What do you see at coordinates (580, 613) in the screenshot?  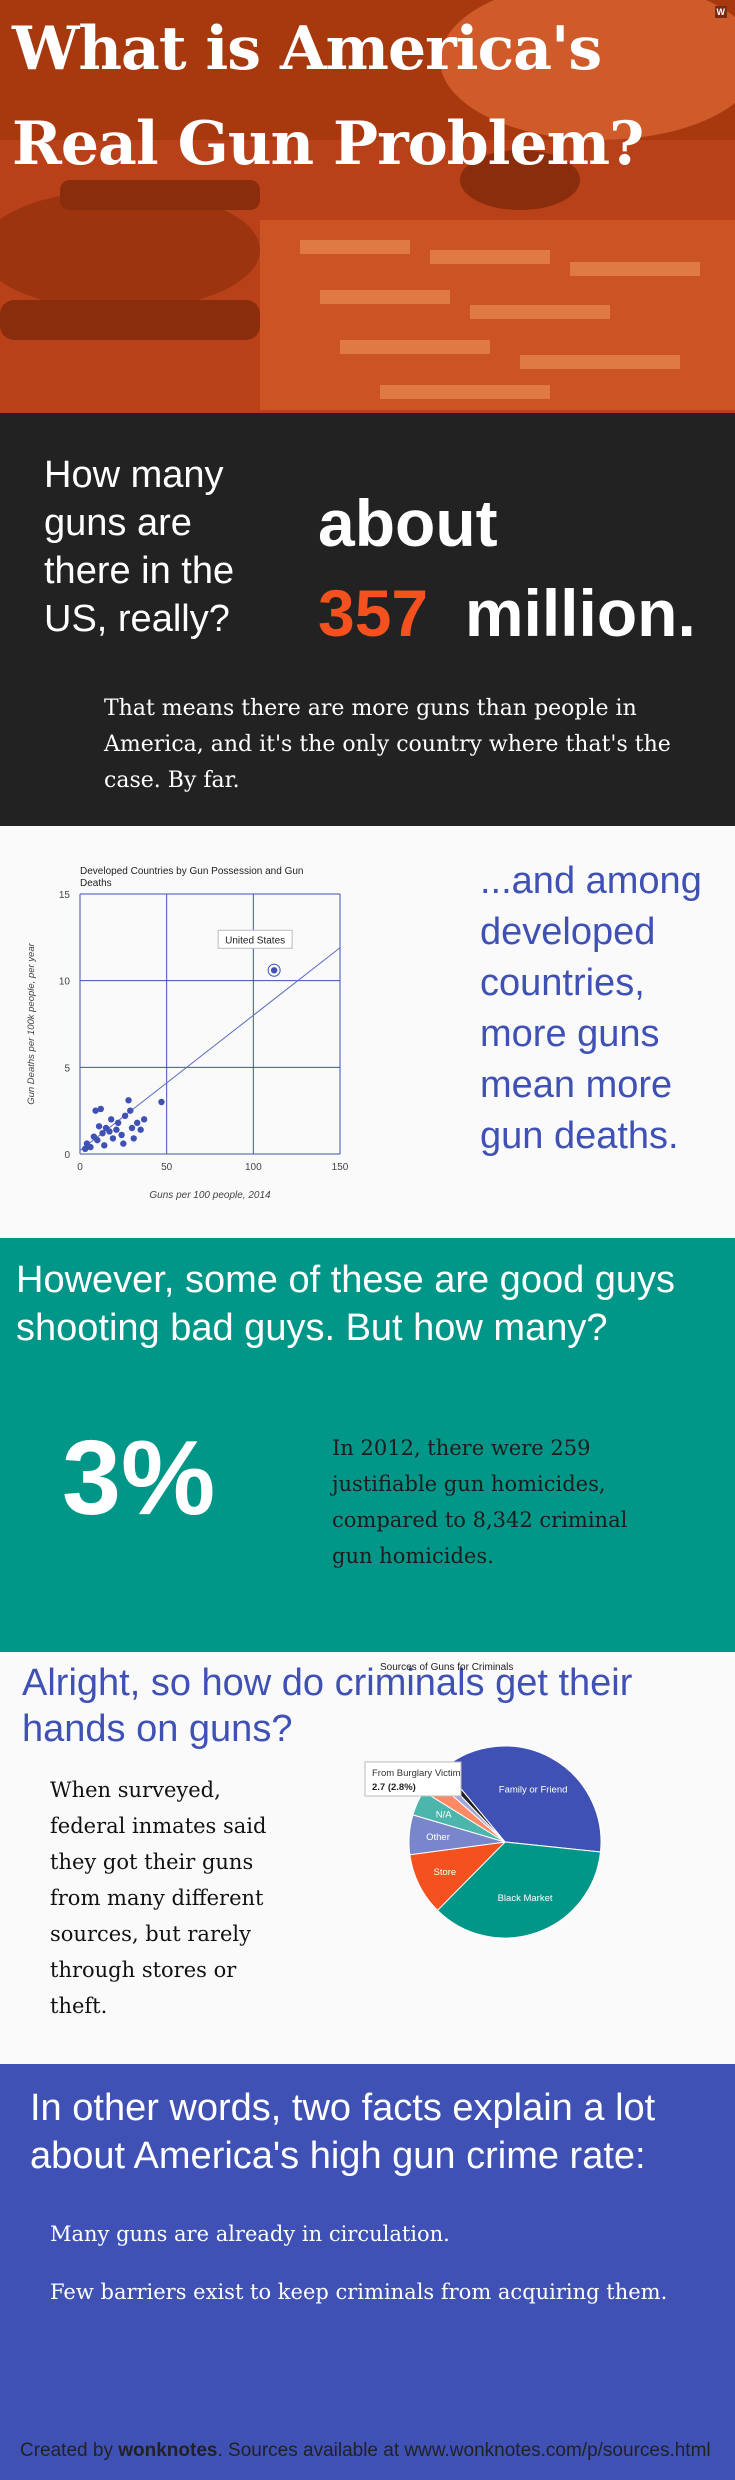 I see `gun-count-unit: million.` at bounding box center [580, 613].